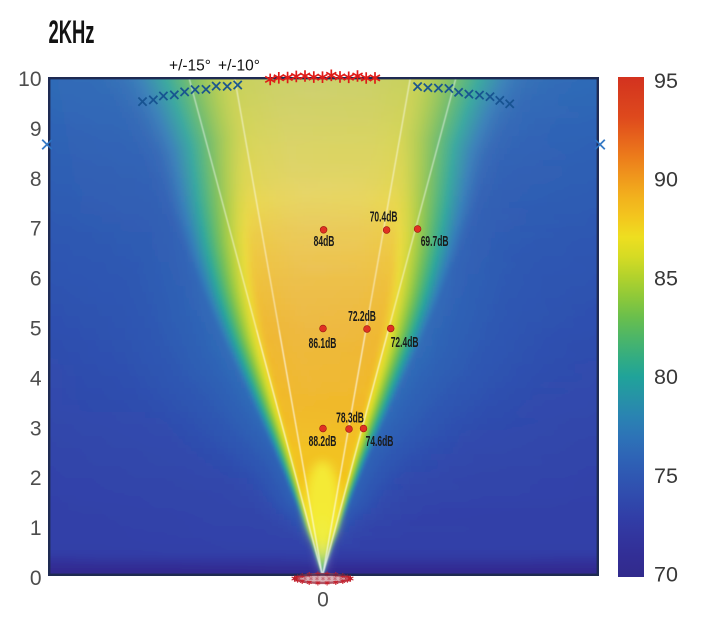  Describe the element at coordinates (666, 81) in the screenshot. I see `svg-text: 95` at that location.